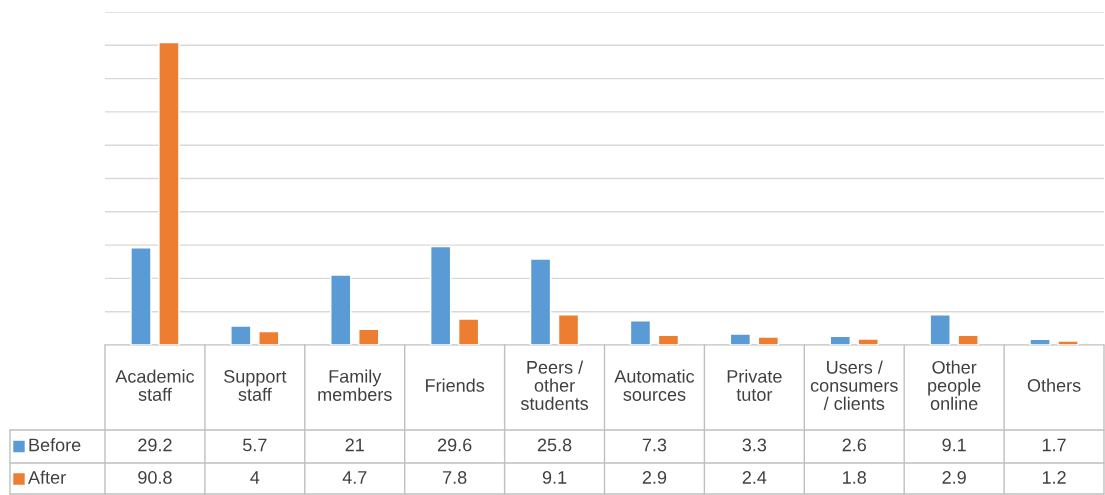 This screenshot has width=1105, height=495. I want to click on data-label: 7.8, so click(455, 477).